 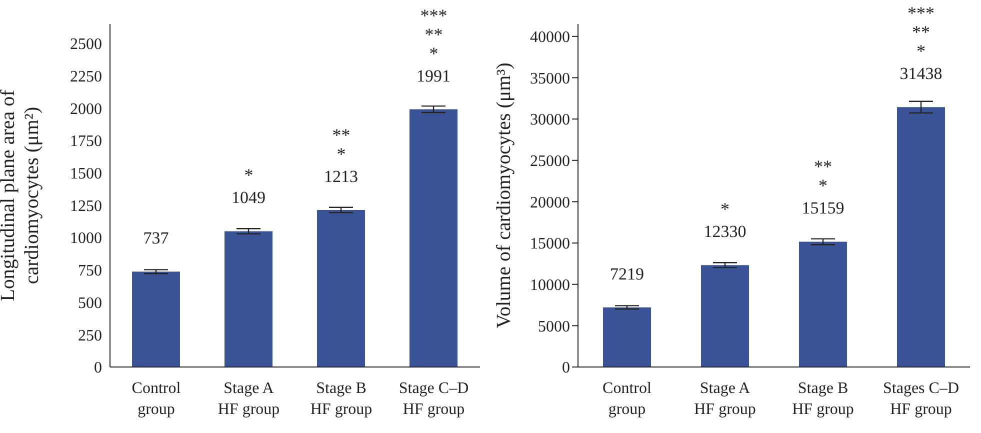 I want to click on y-tick-label: 2000, so click(x=86, y=109).